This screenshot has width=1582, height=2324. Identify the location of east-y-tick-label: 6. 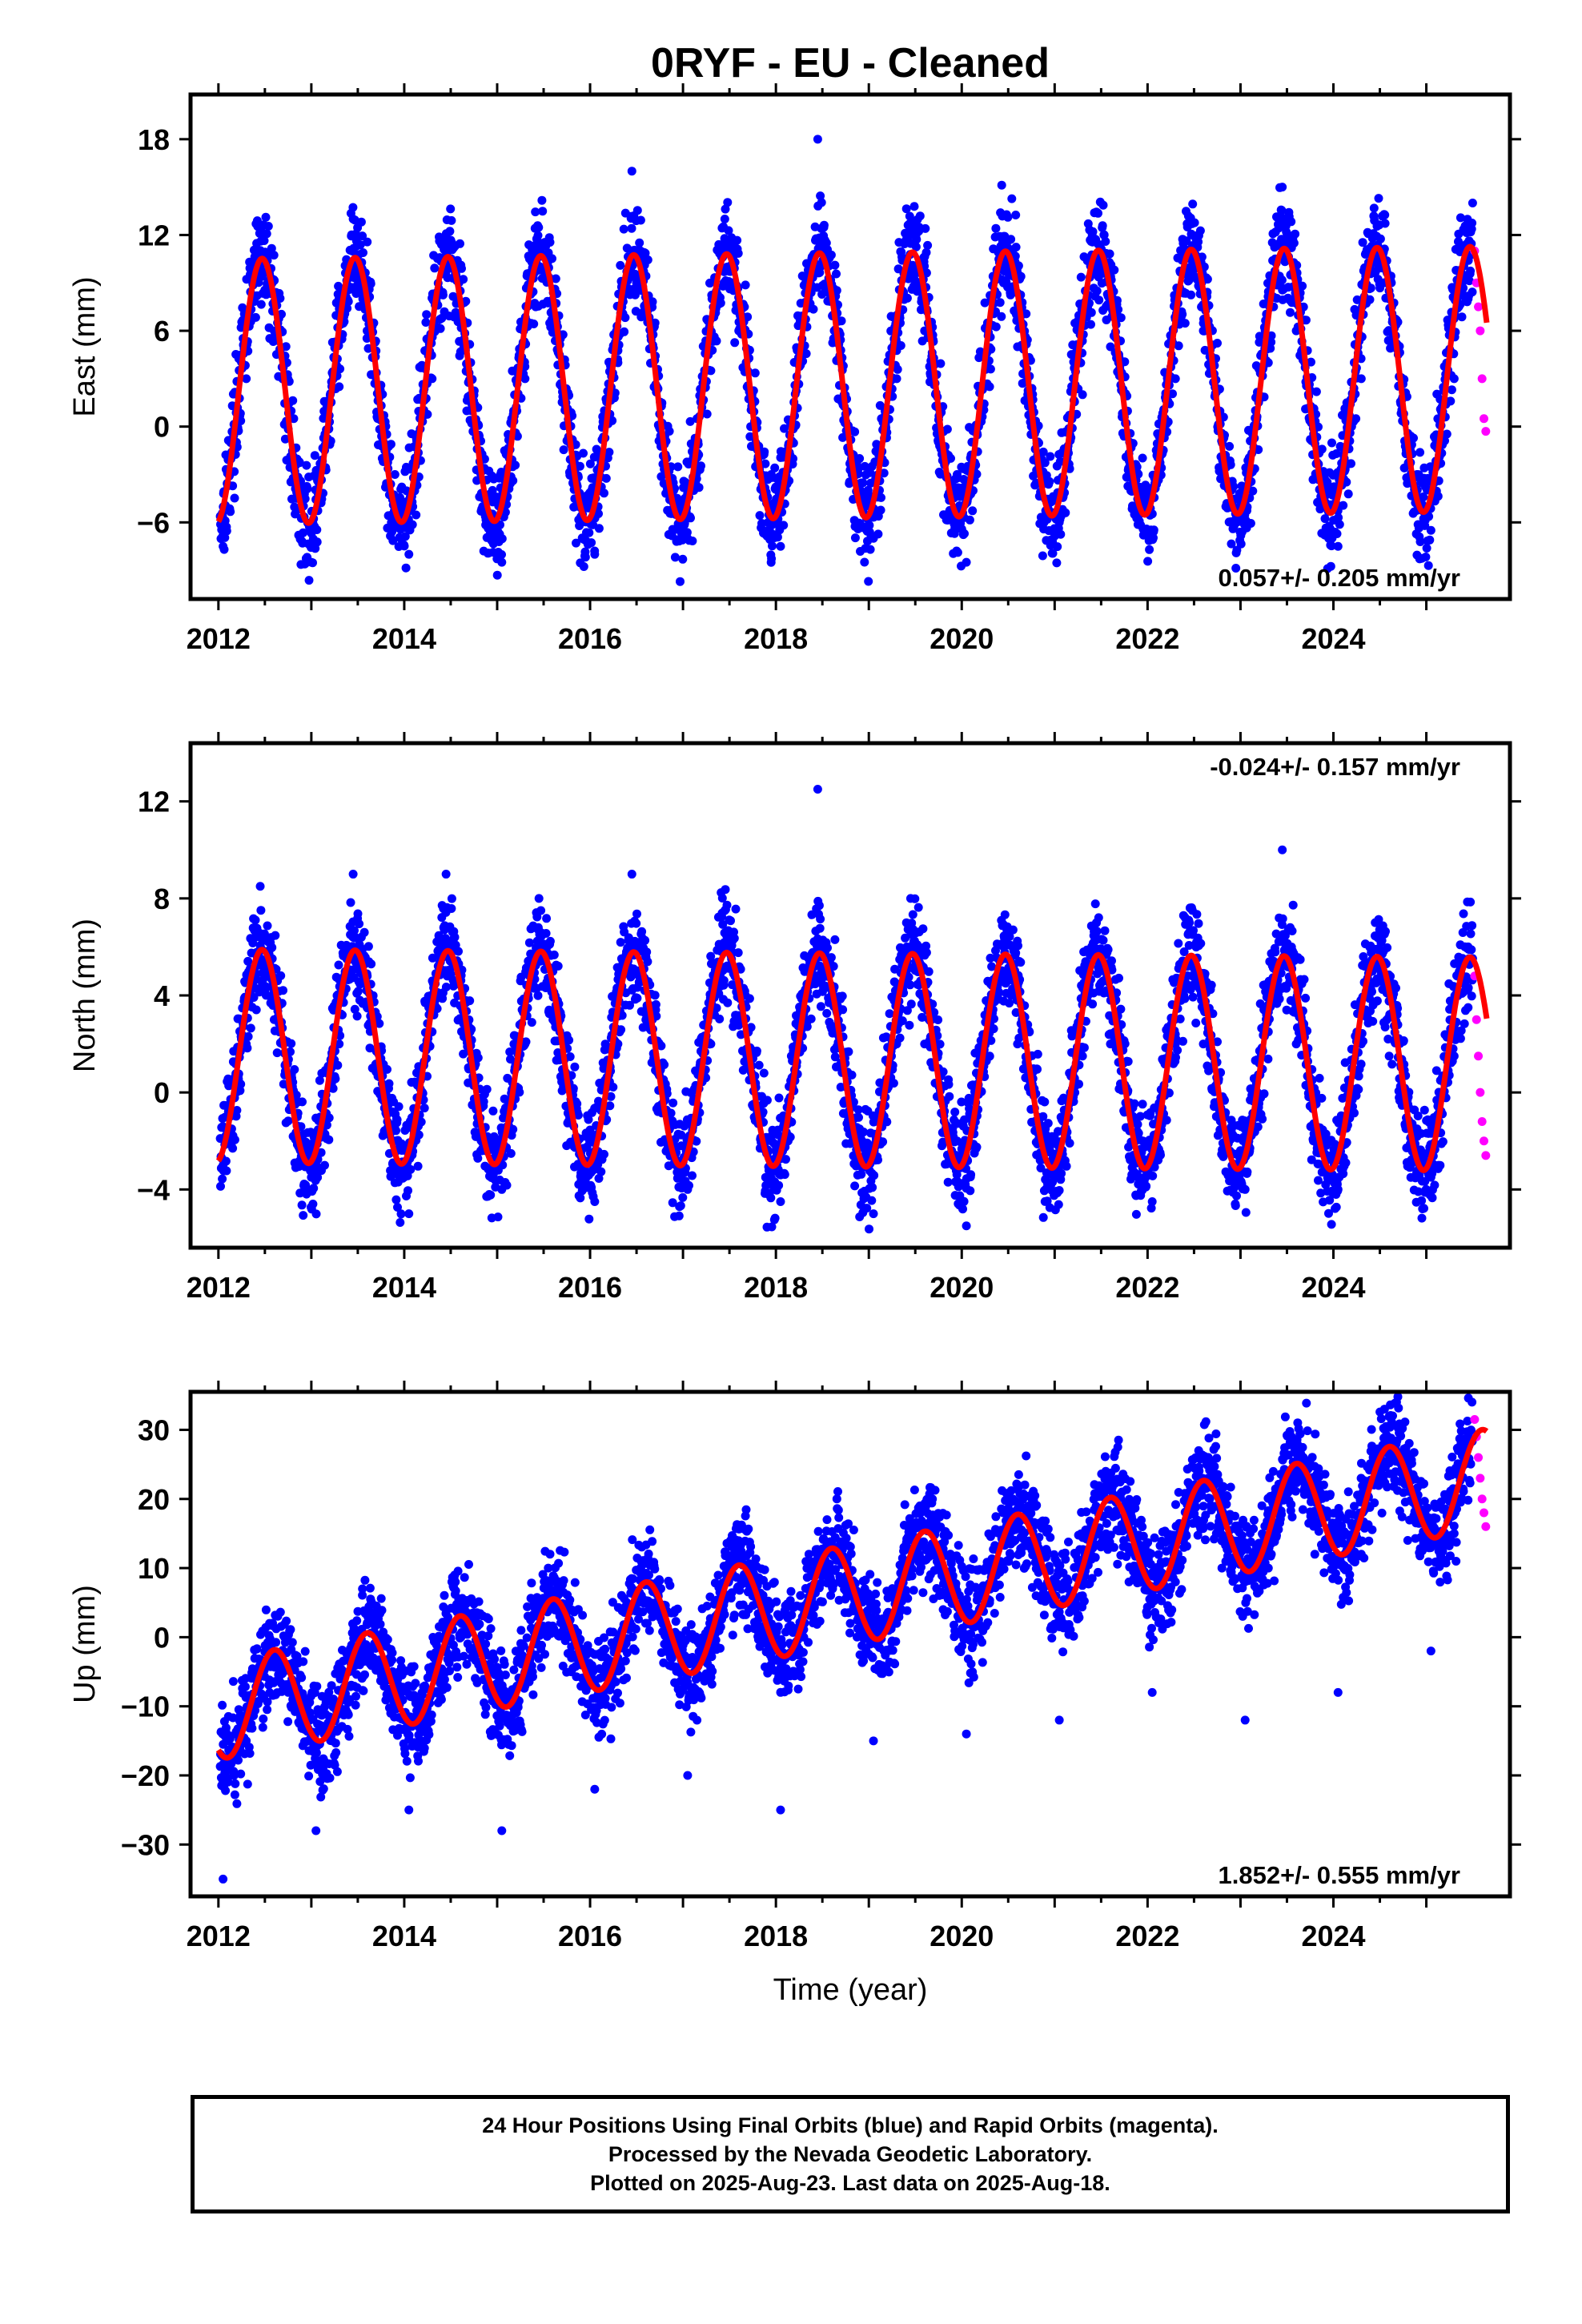
(162, 331).